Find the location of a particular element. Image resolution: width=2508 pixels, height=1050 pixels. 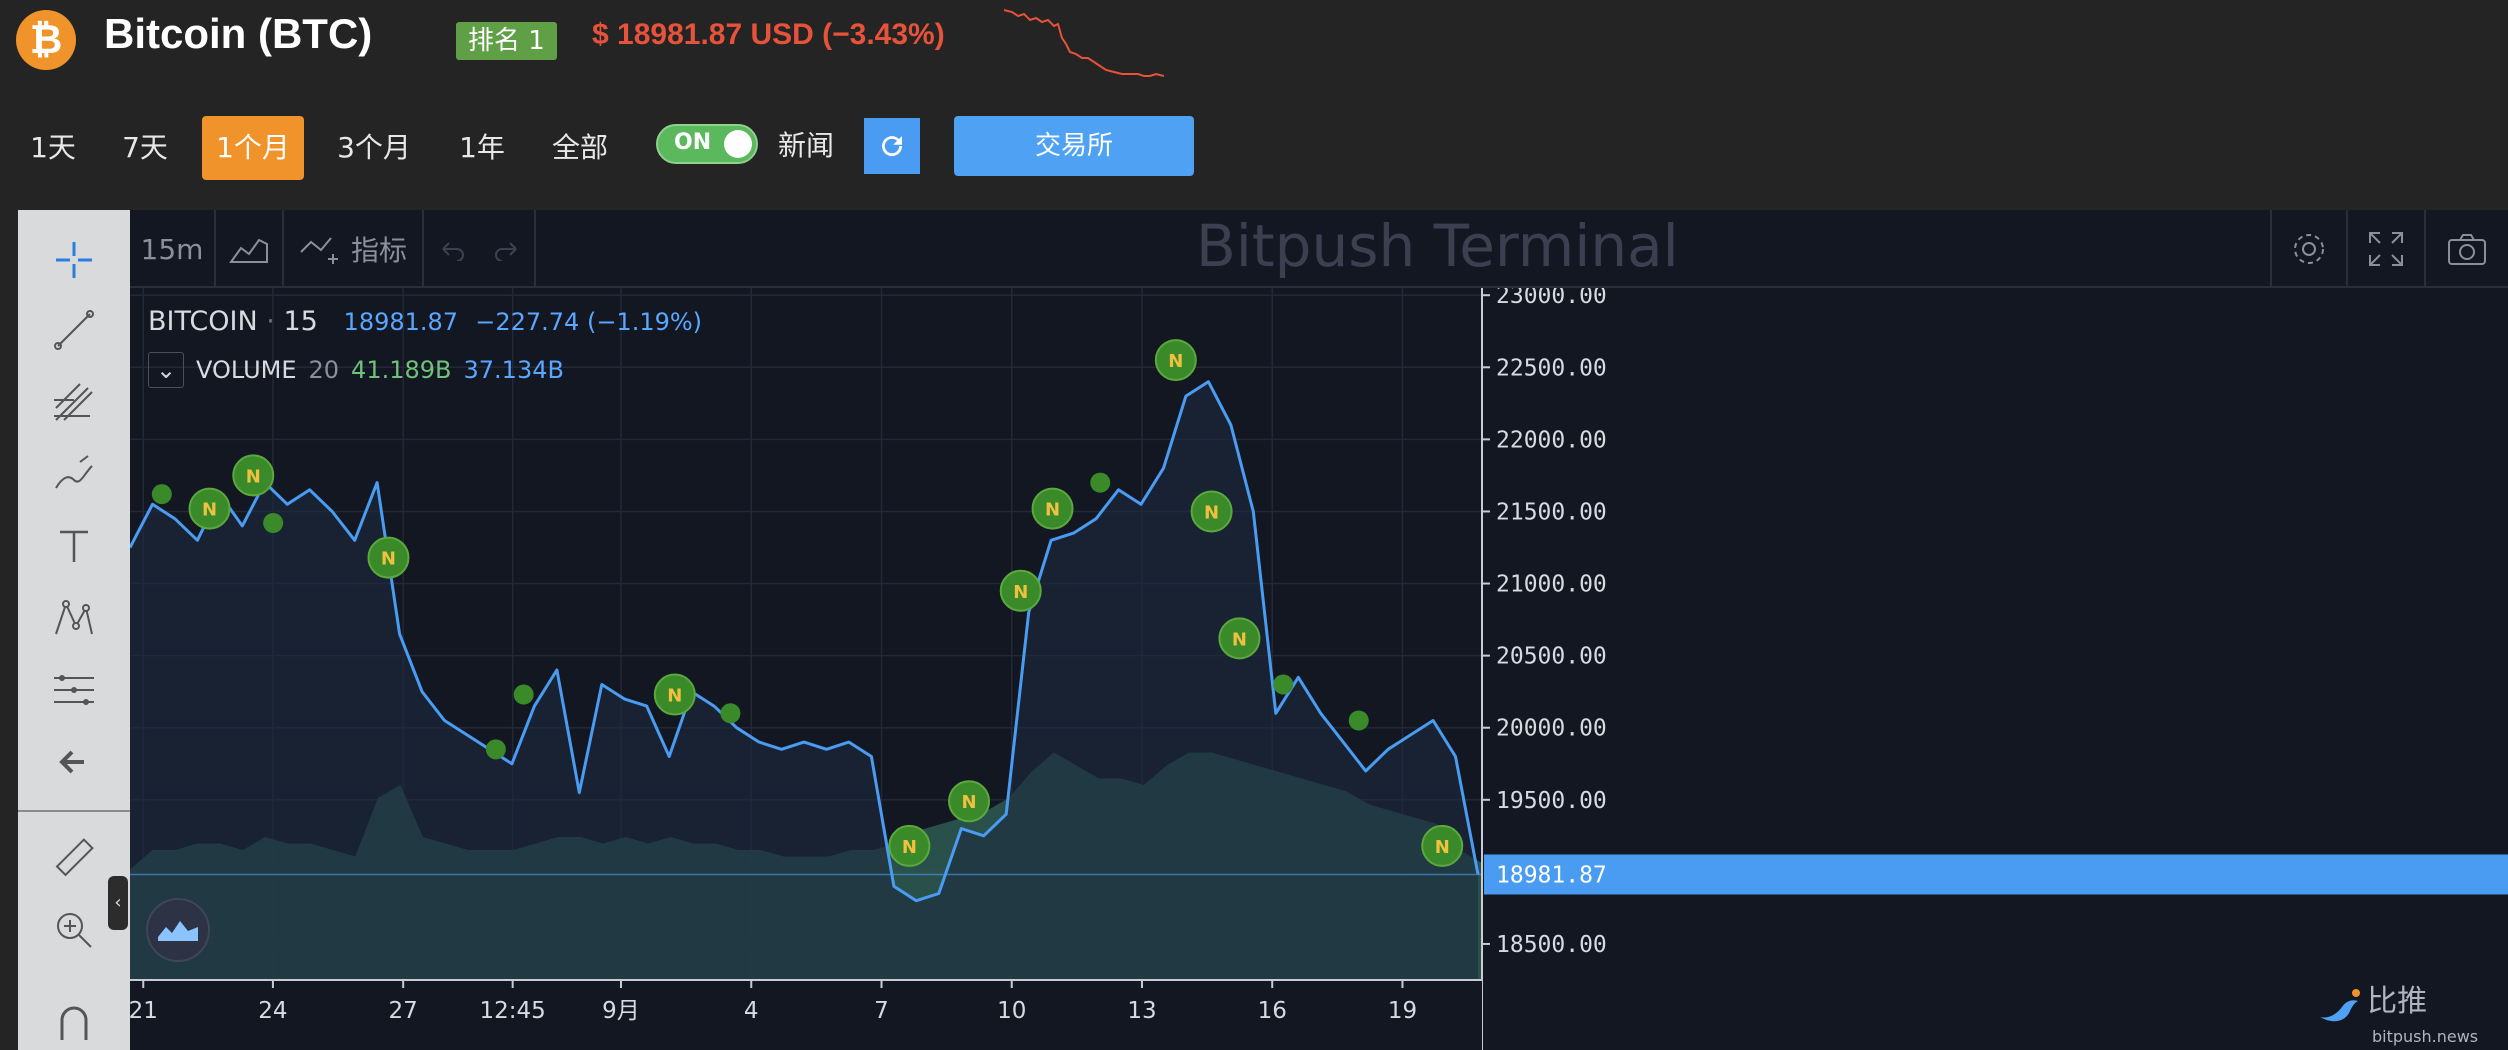

trendline-tool is located at coordinates (74, 330).